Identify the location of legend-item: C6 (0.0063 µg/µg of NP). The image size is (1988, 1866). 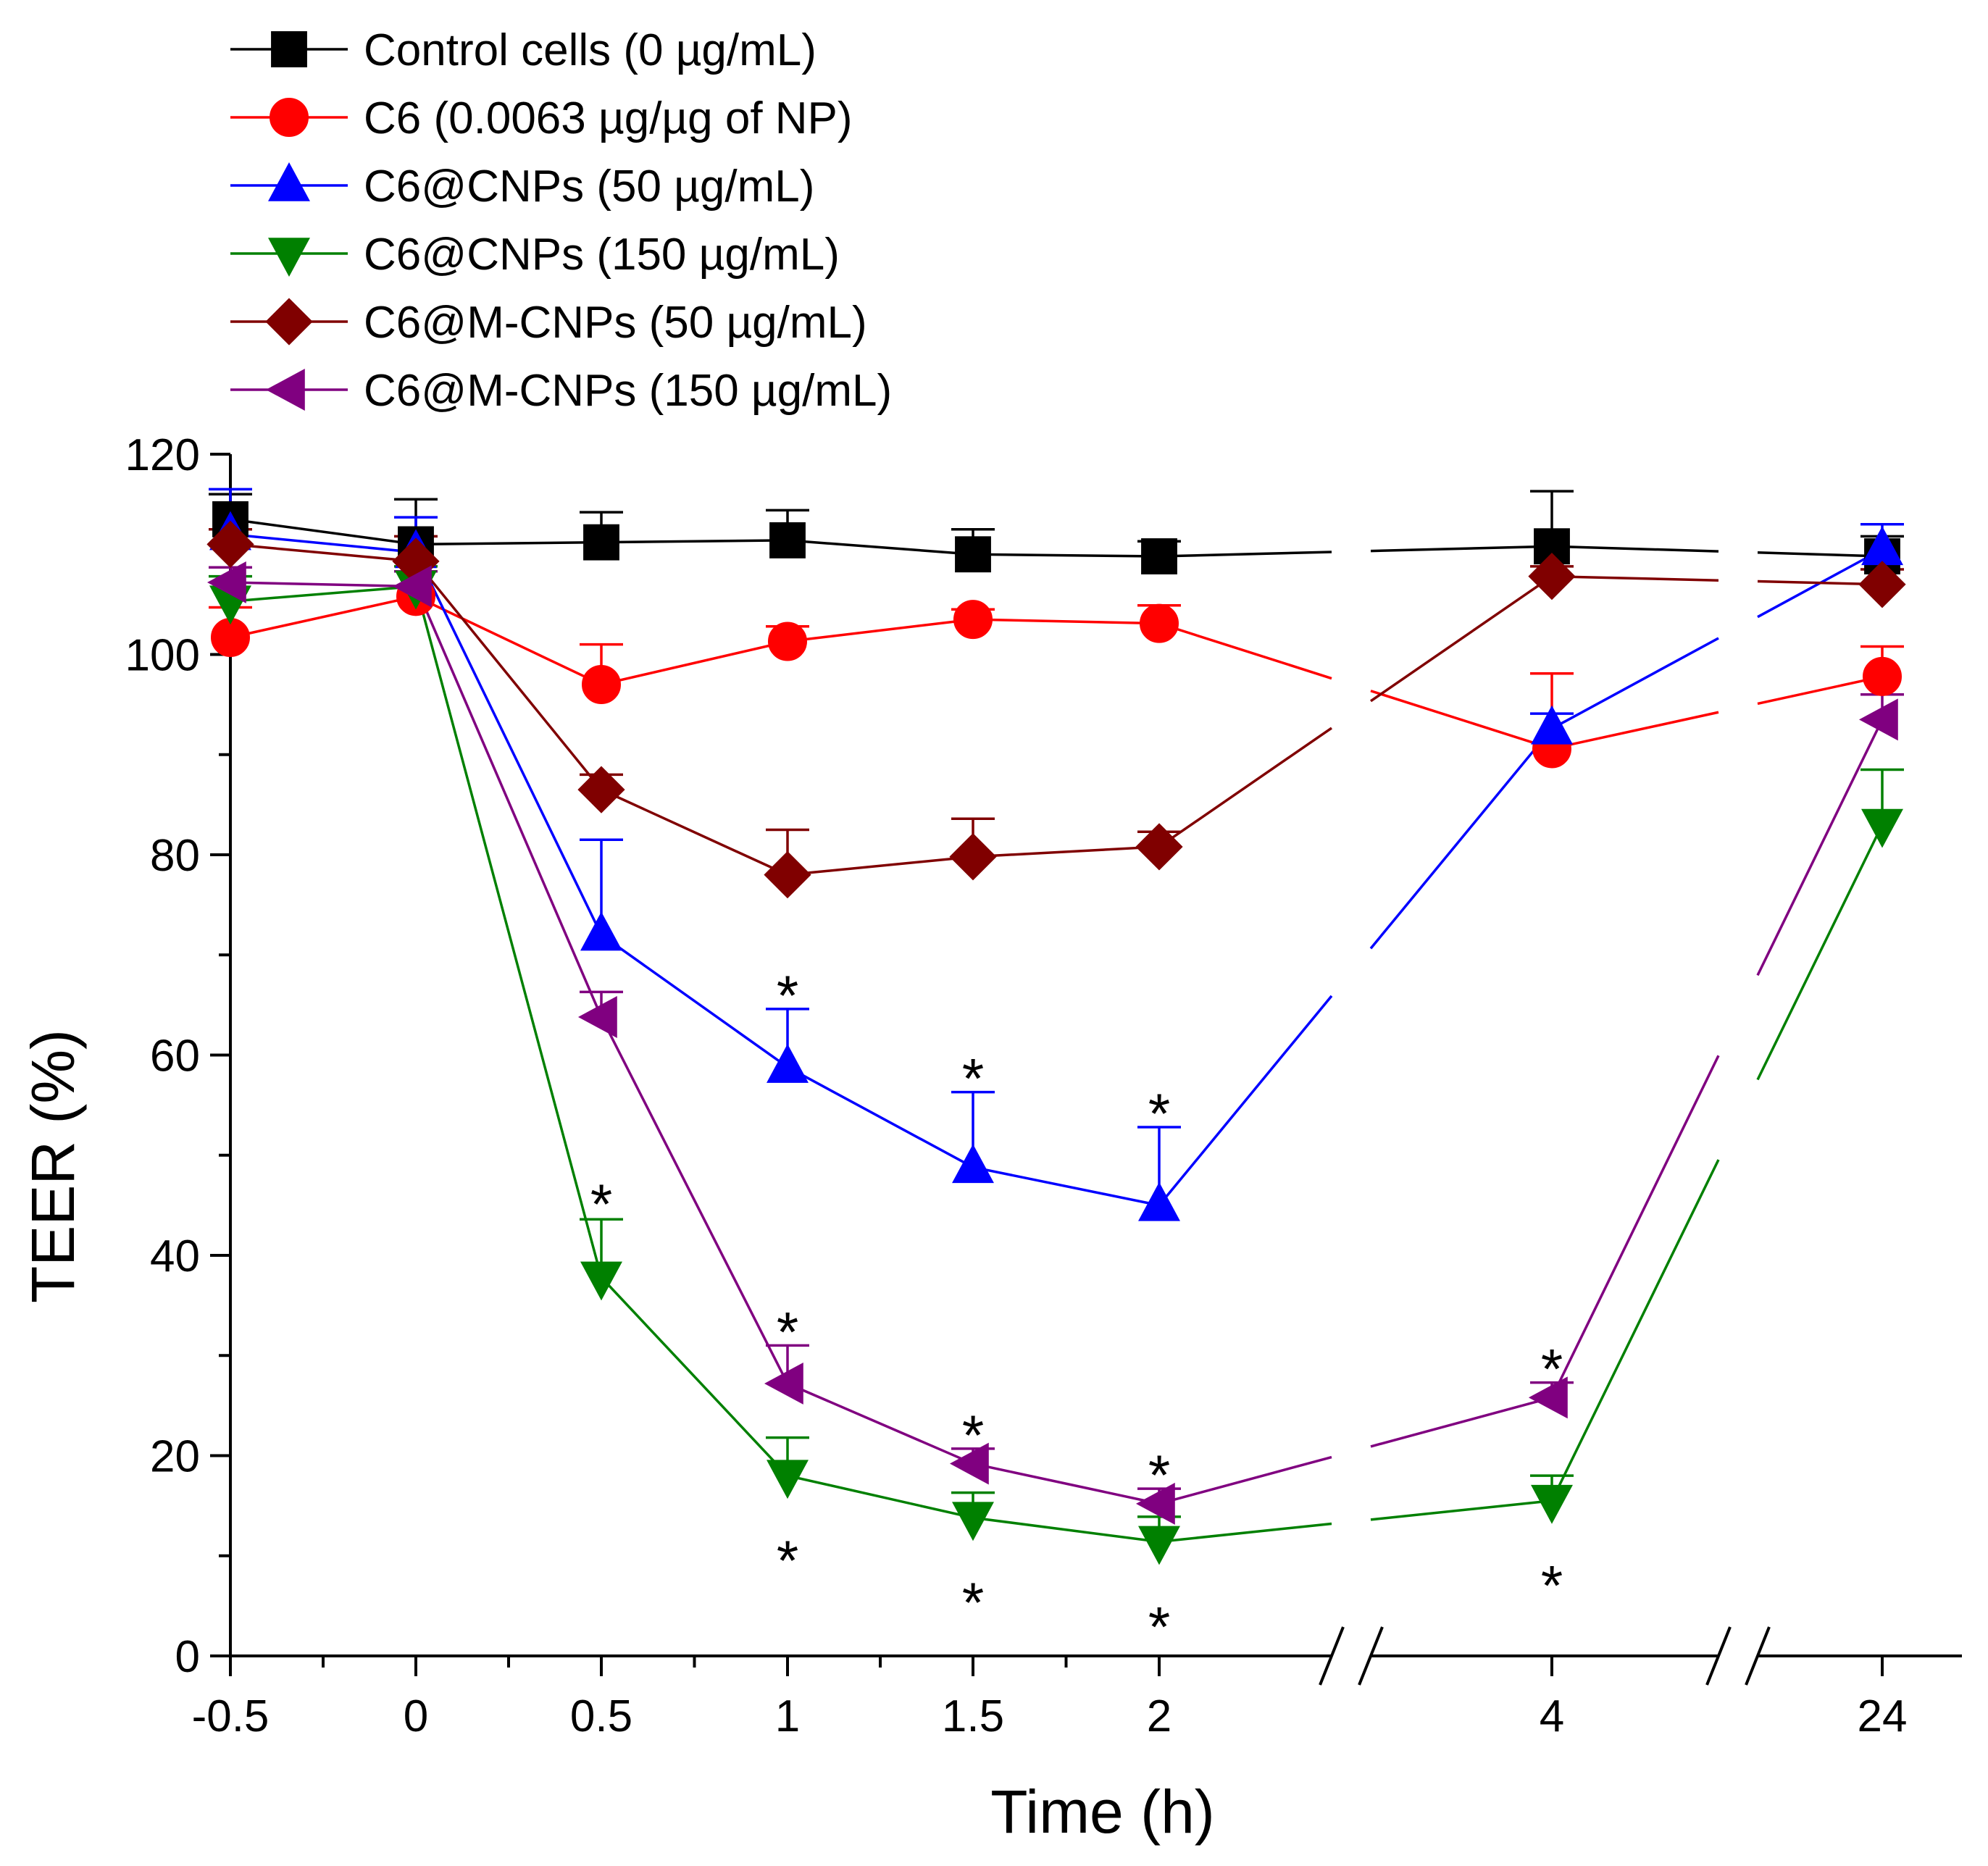
(541, 118).